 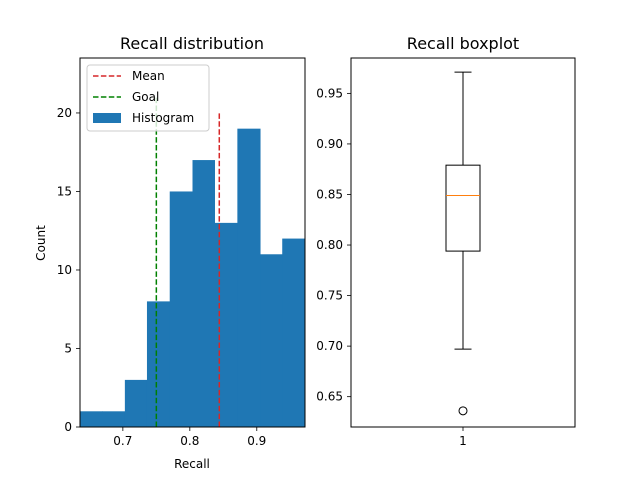 What do you see at coordinates (463, 208) in the screenshot?
I see `iqr-box` at bounding box center [463, 208].